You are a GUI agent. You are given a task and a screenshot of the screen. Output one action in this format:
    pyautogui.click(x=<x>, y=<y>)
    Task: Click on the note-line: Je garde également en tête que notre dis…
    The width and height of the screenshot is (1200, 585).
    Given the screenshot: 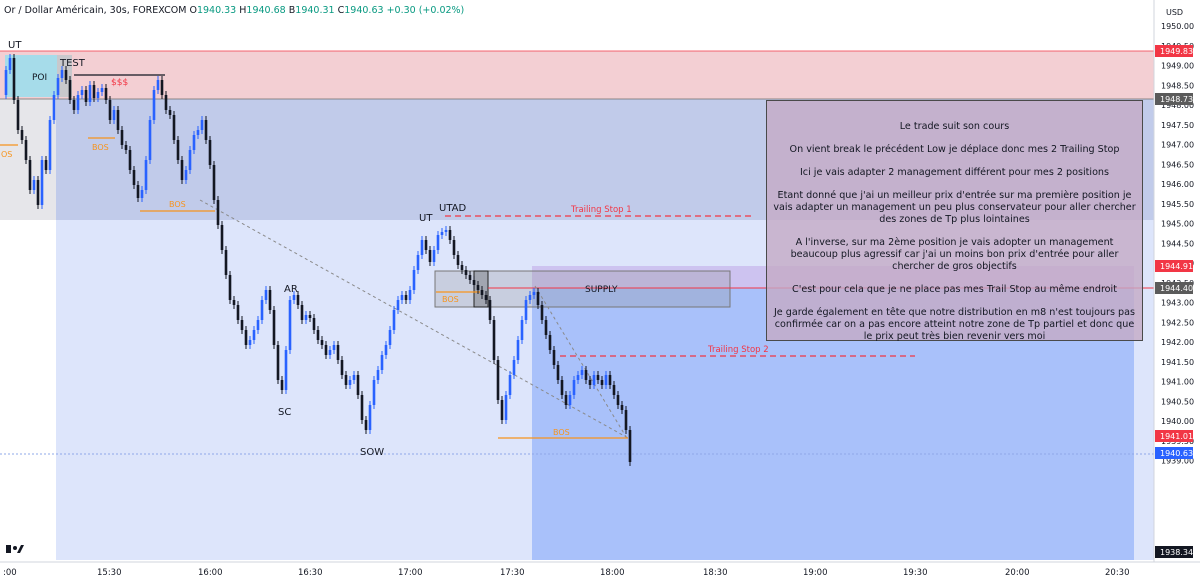 What is the action you would take?
    pyautogui.click(x=954, y=324)
    